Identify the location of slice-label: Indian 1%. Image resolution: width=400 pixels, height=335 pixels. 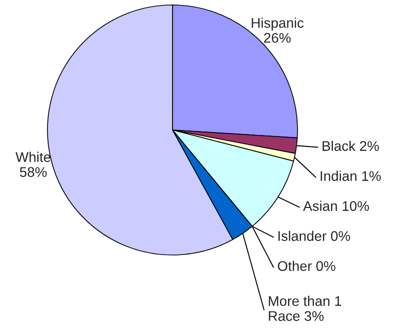
(350, 175).